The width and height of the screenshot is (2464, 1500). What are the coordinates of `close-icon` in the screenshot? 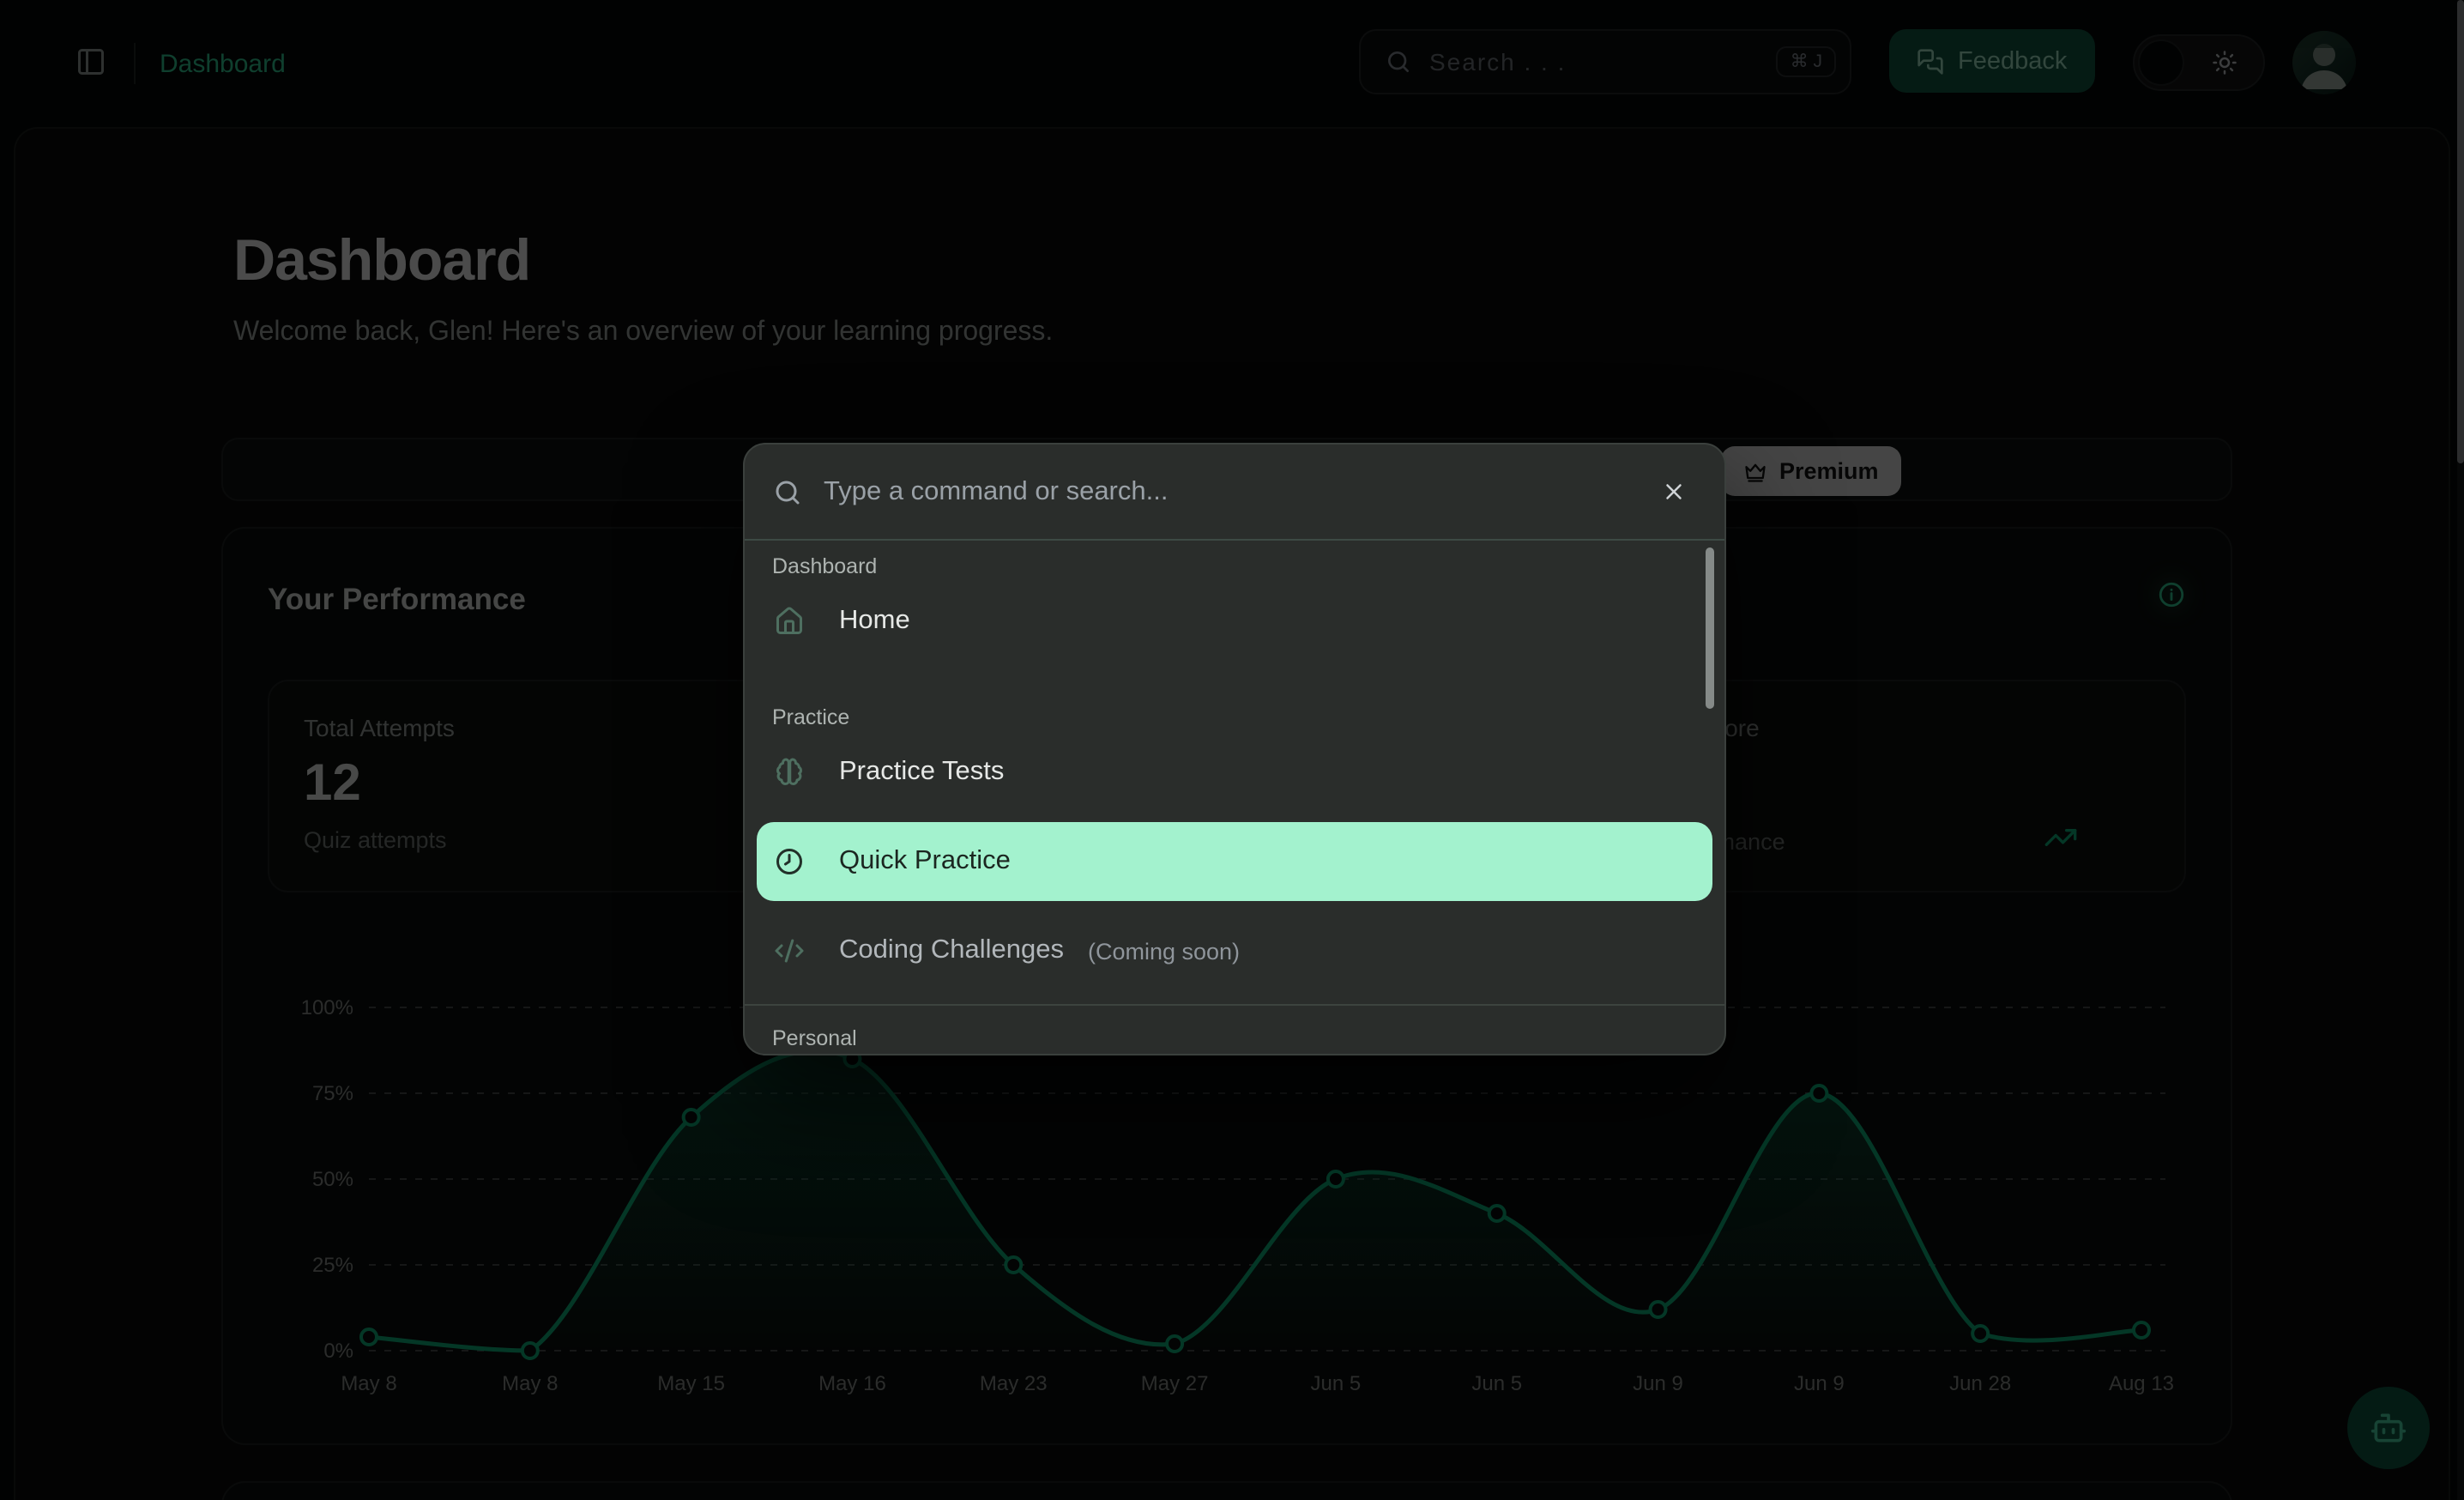 It's located at (1674, 492).